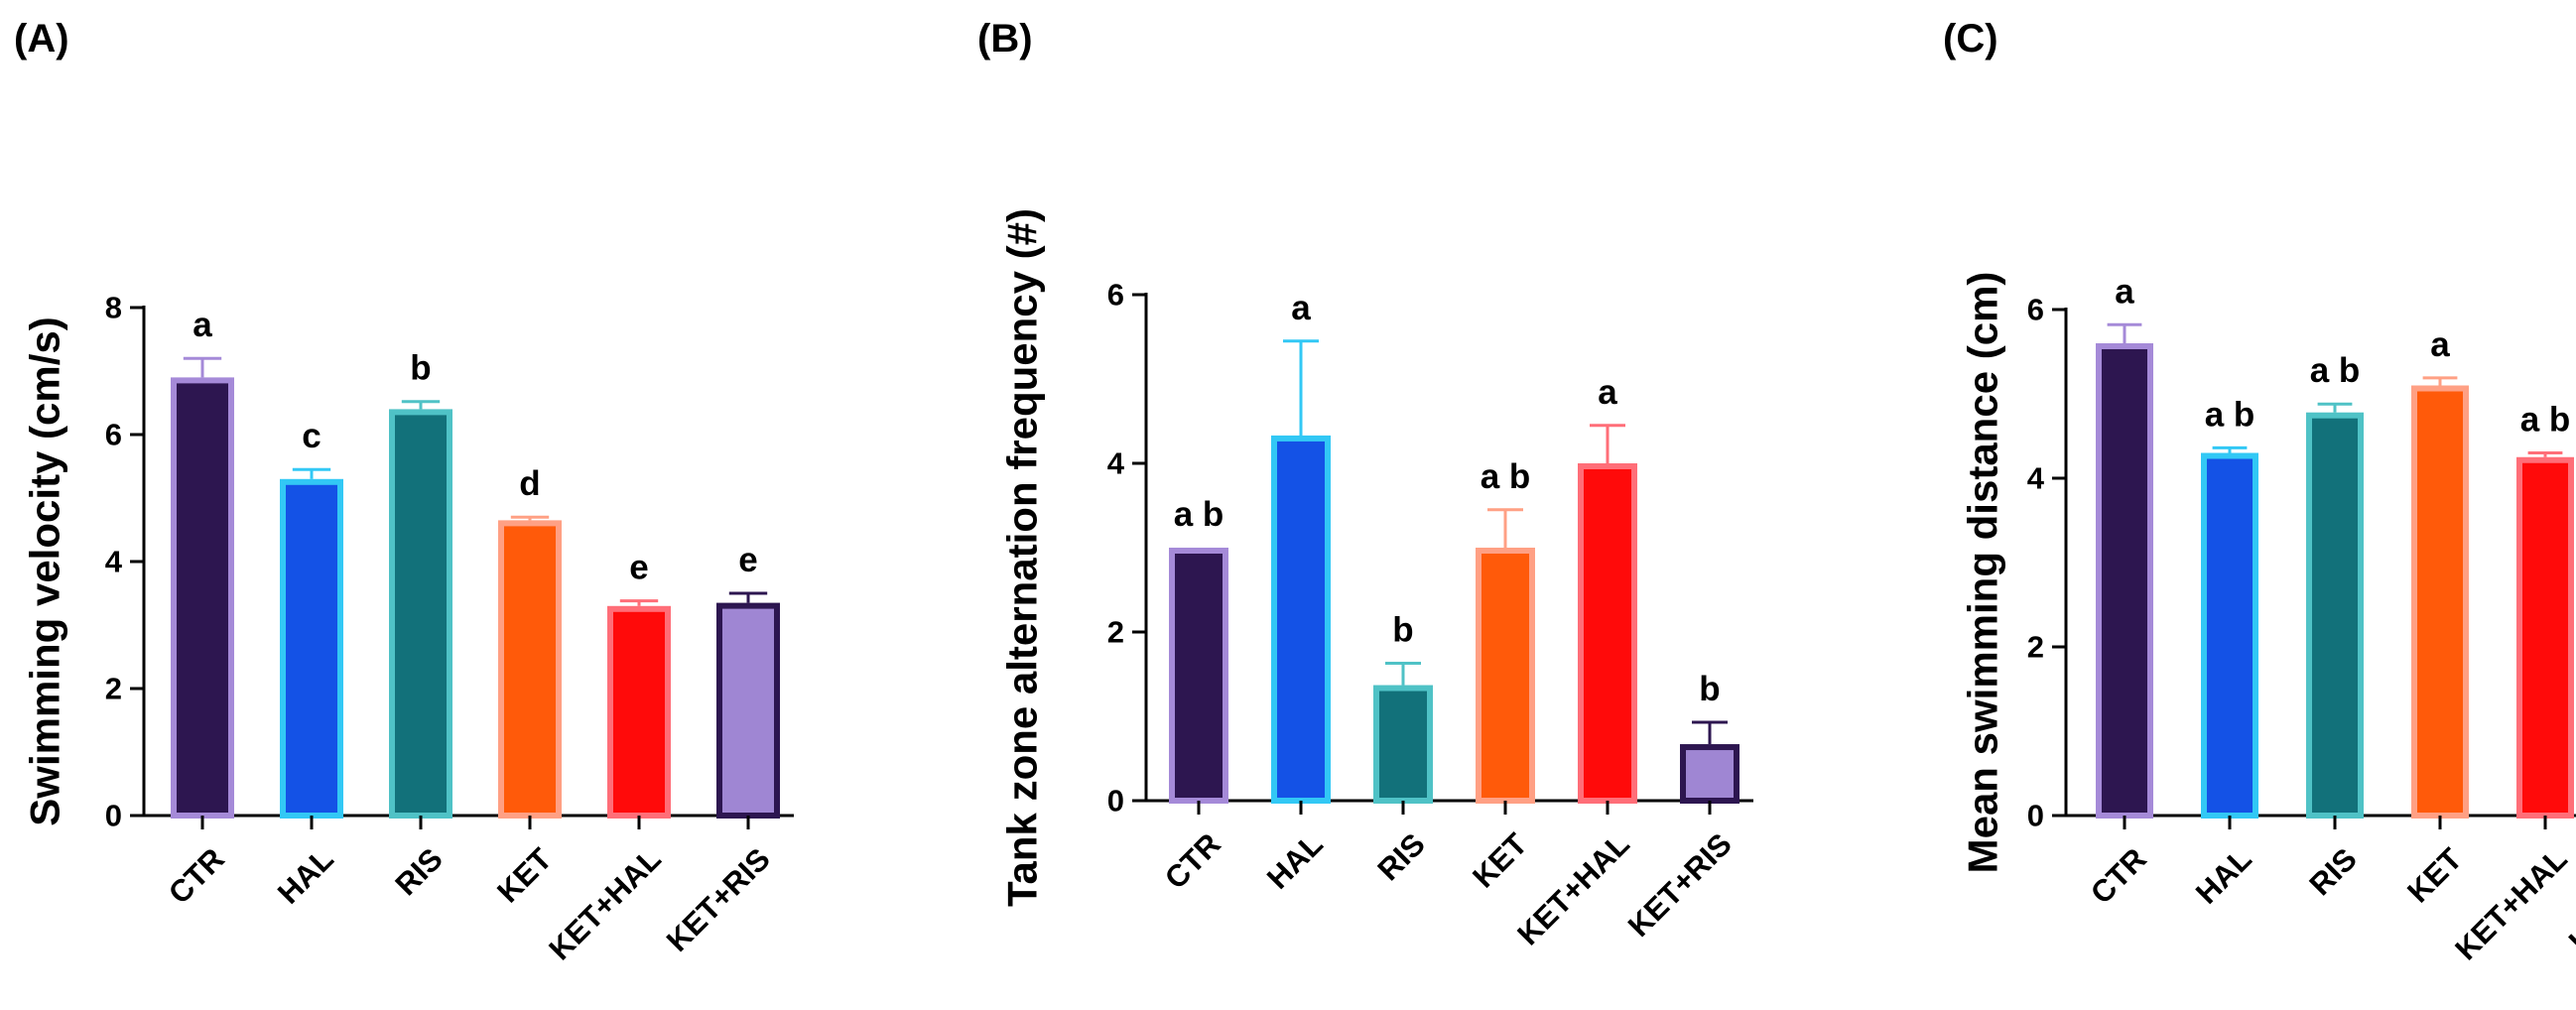  I want to click on y-axis-title: Mean swimming distance (cm), so click(1983, 573).